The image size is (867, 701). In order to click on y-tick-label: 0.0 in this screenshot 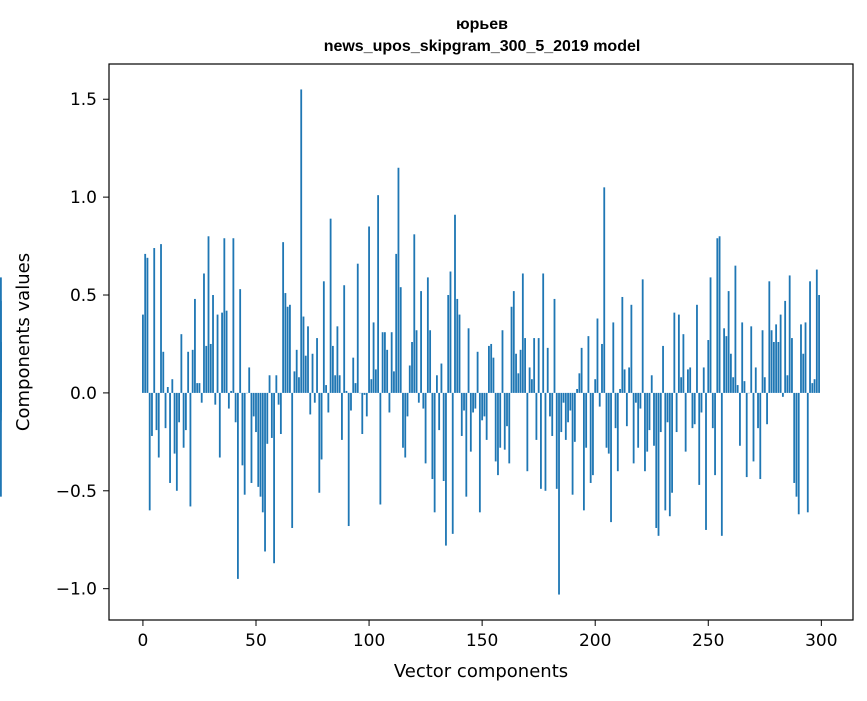, I will do `click(83, 394)`.